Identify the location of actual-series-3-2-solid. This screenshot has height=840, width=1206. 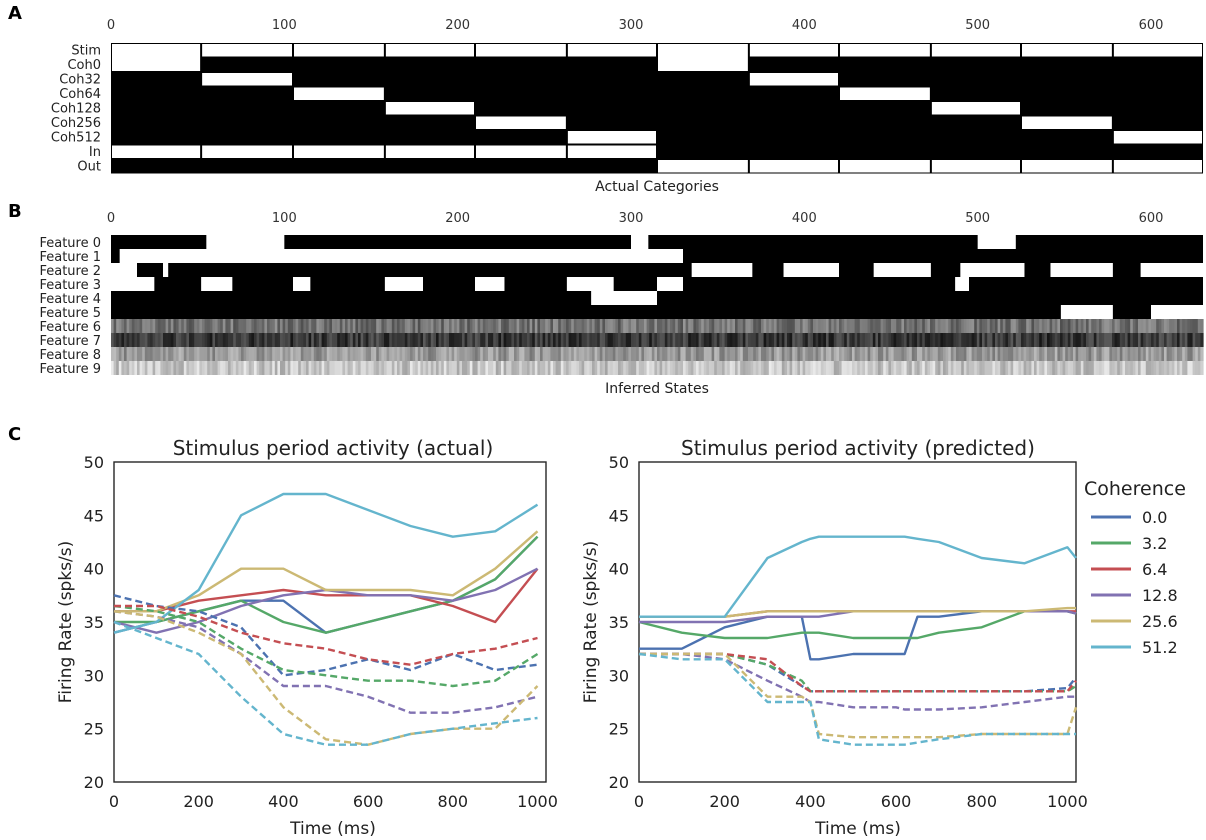
(326, 584).